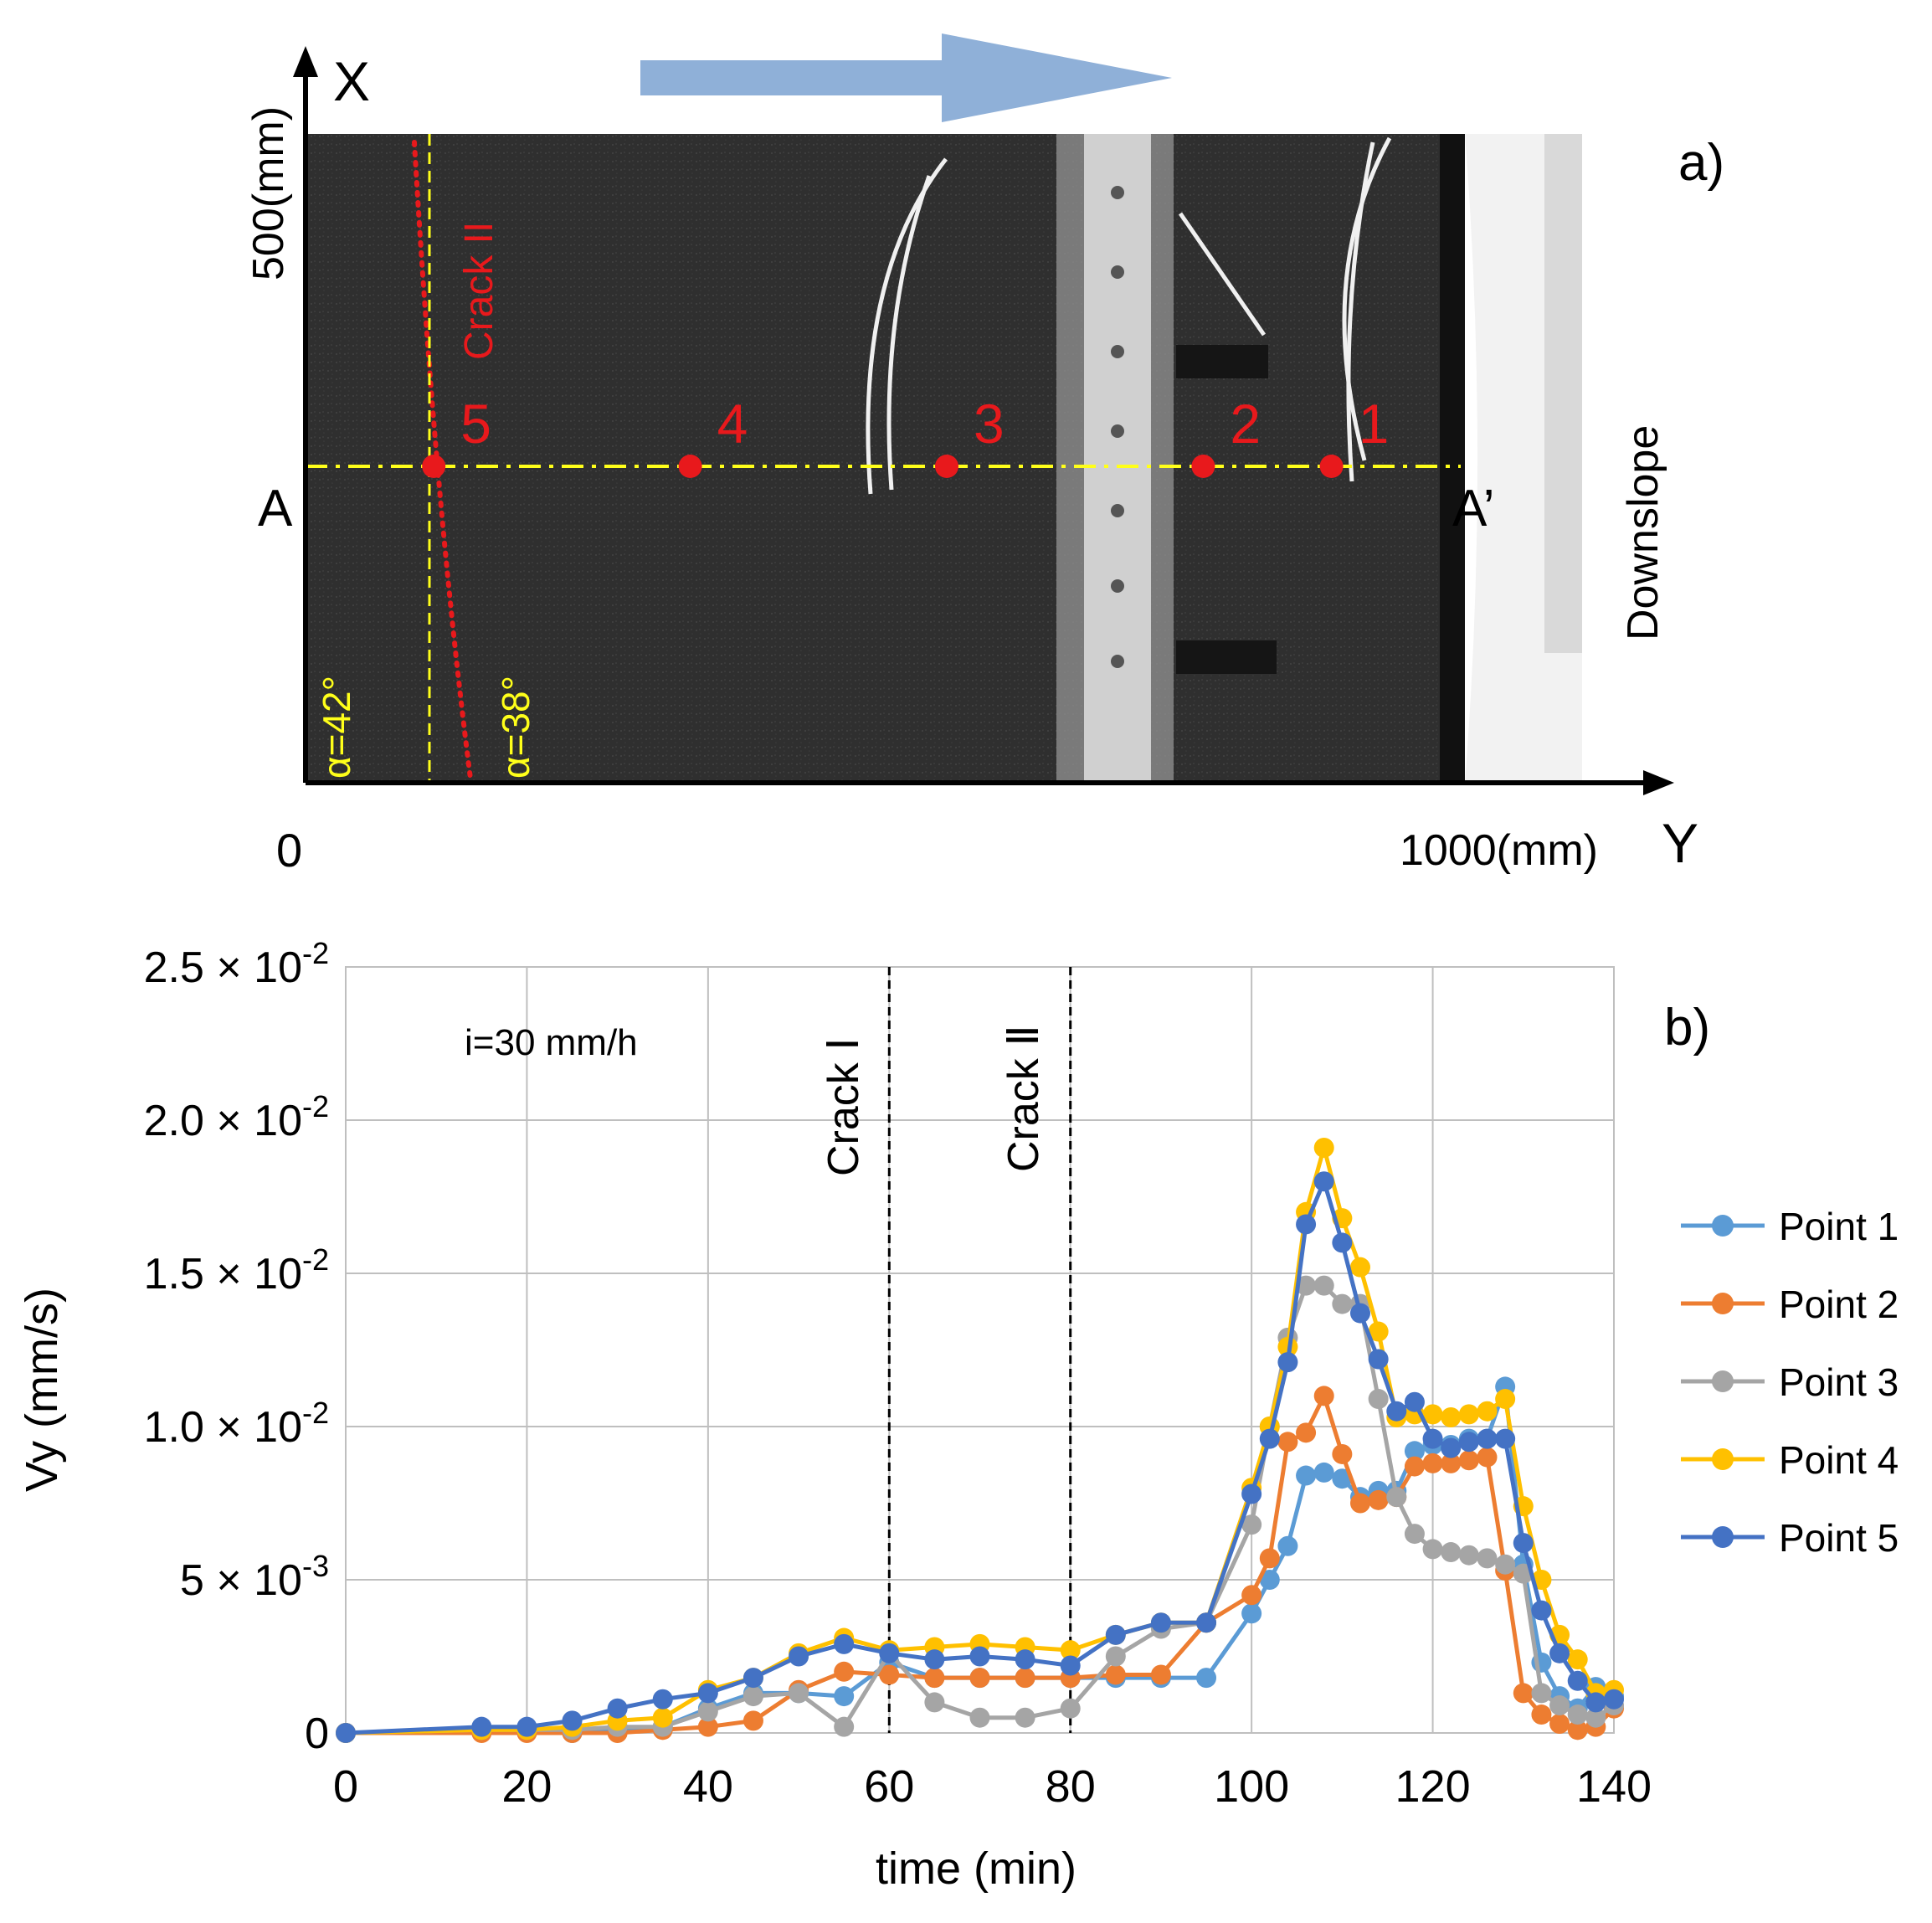 The height and width of the screenshot is (1923, 1932). What do you see at coordinates (1839, 1304) in the screenshot?
I see `legend-label: Point 2` at bounding box center [1839, 1304].